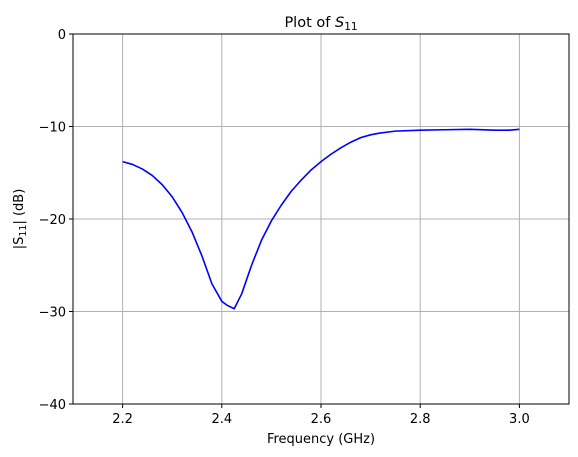 The image size is (578, 457). Describe the element at coordinates (52, 405) in the screenshot. I see `y-tick-label: −40` at that location.